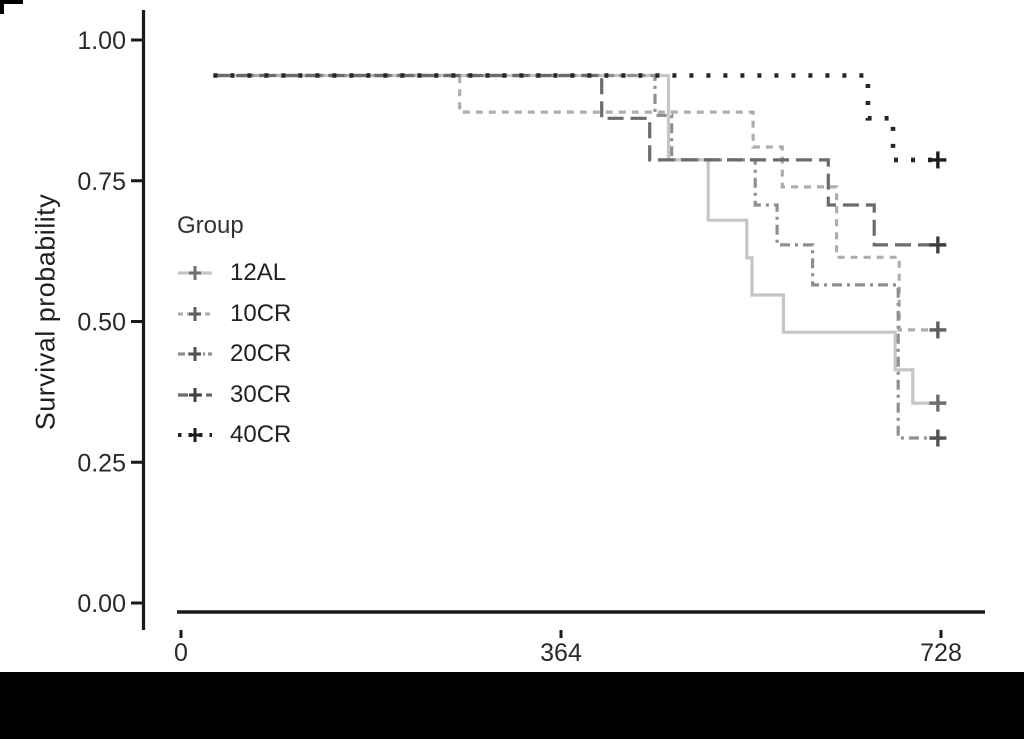  I want to click on legend-label-40cr: 40CR, so click(261, 435).